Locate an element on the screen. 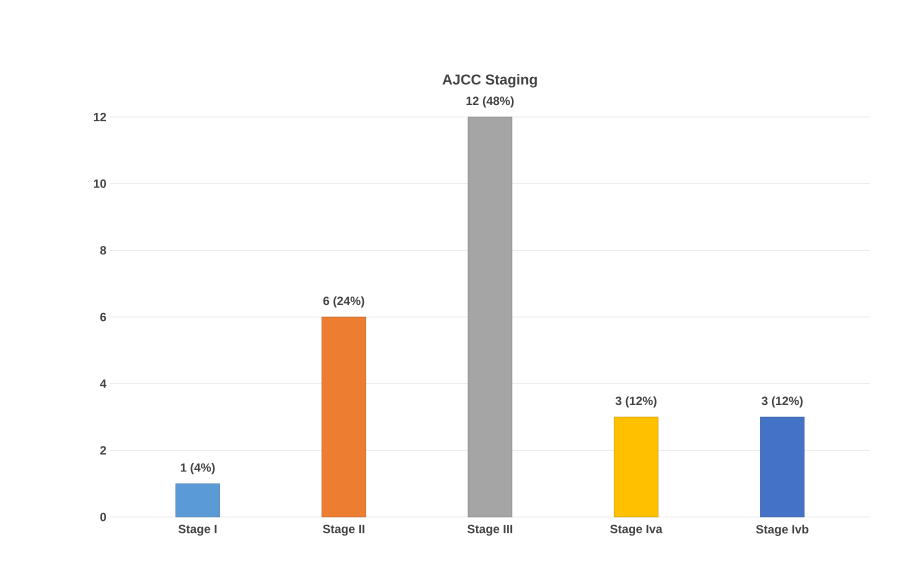 The height and width of the screenshot is (582, 898). y-tick-label: 0 is located at coordinates (103, 517).